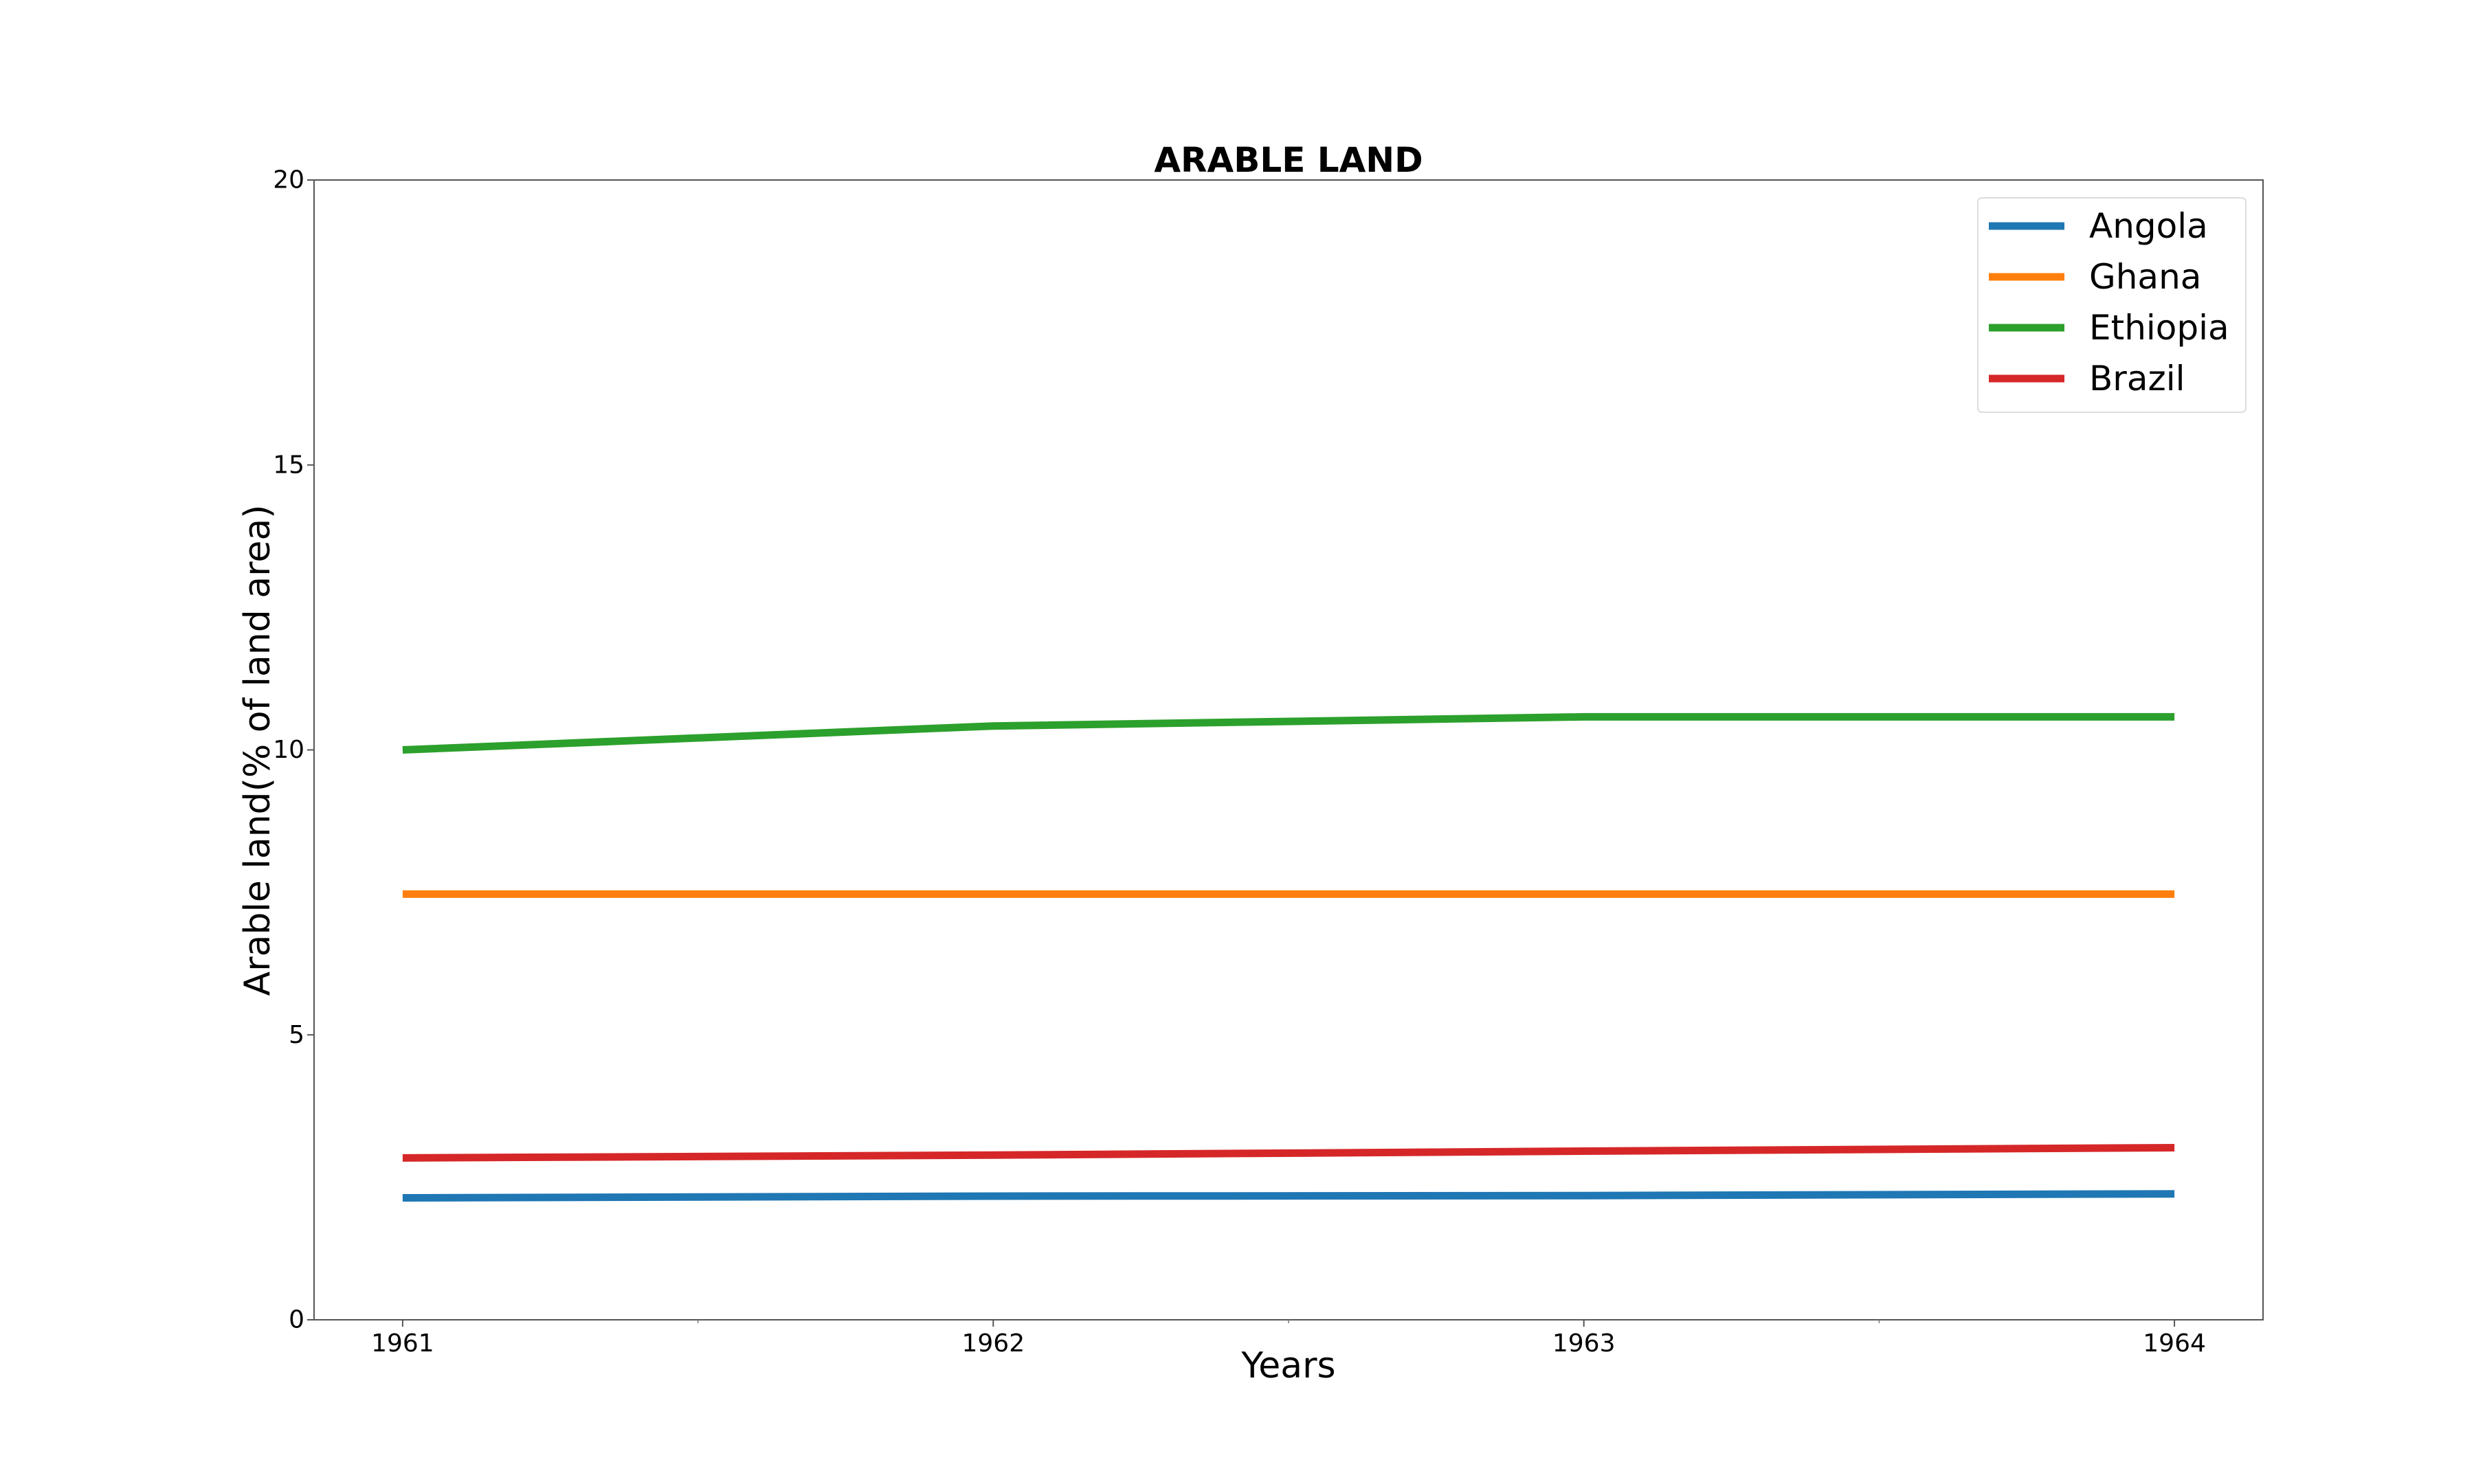 This screenshot has width=2474, height=1484. What do you see at coordinates (2148, 226) in the screenshot?
I see `legend-label-angola: Angola` at bounding box center [2148, 226].